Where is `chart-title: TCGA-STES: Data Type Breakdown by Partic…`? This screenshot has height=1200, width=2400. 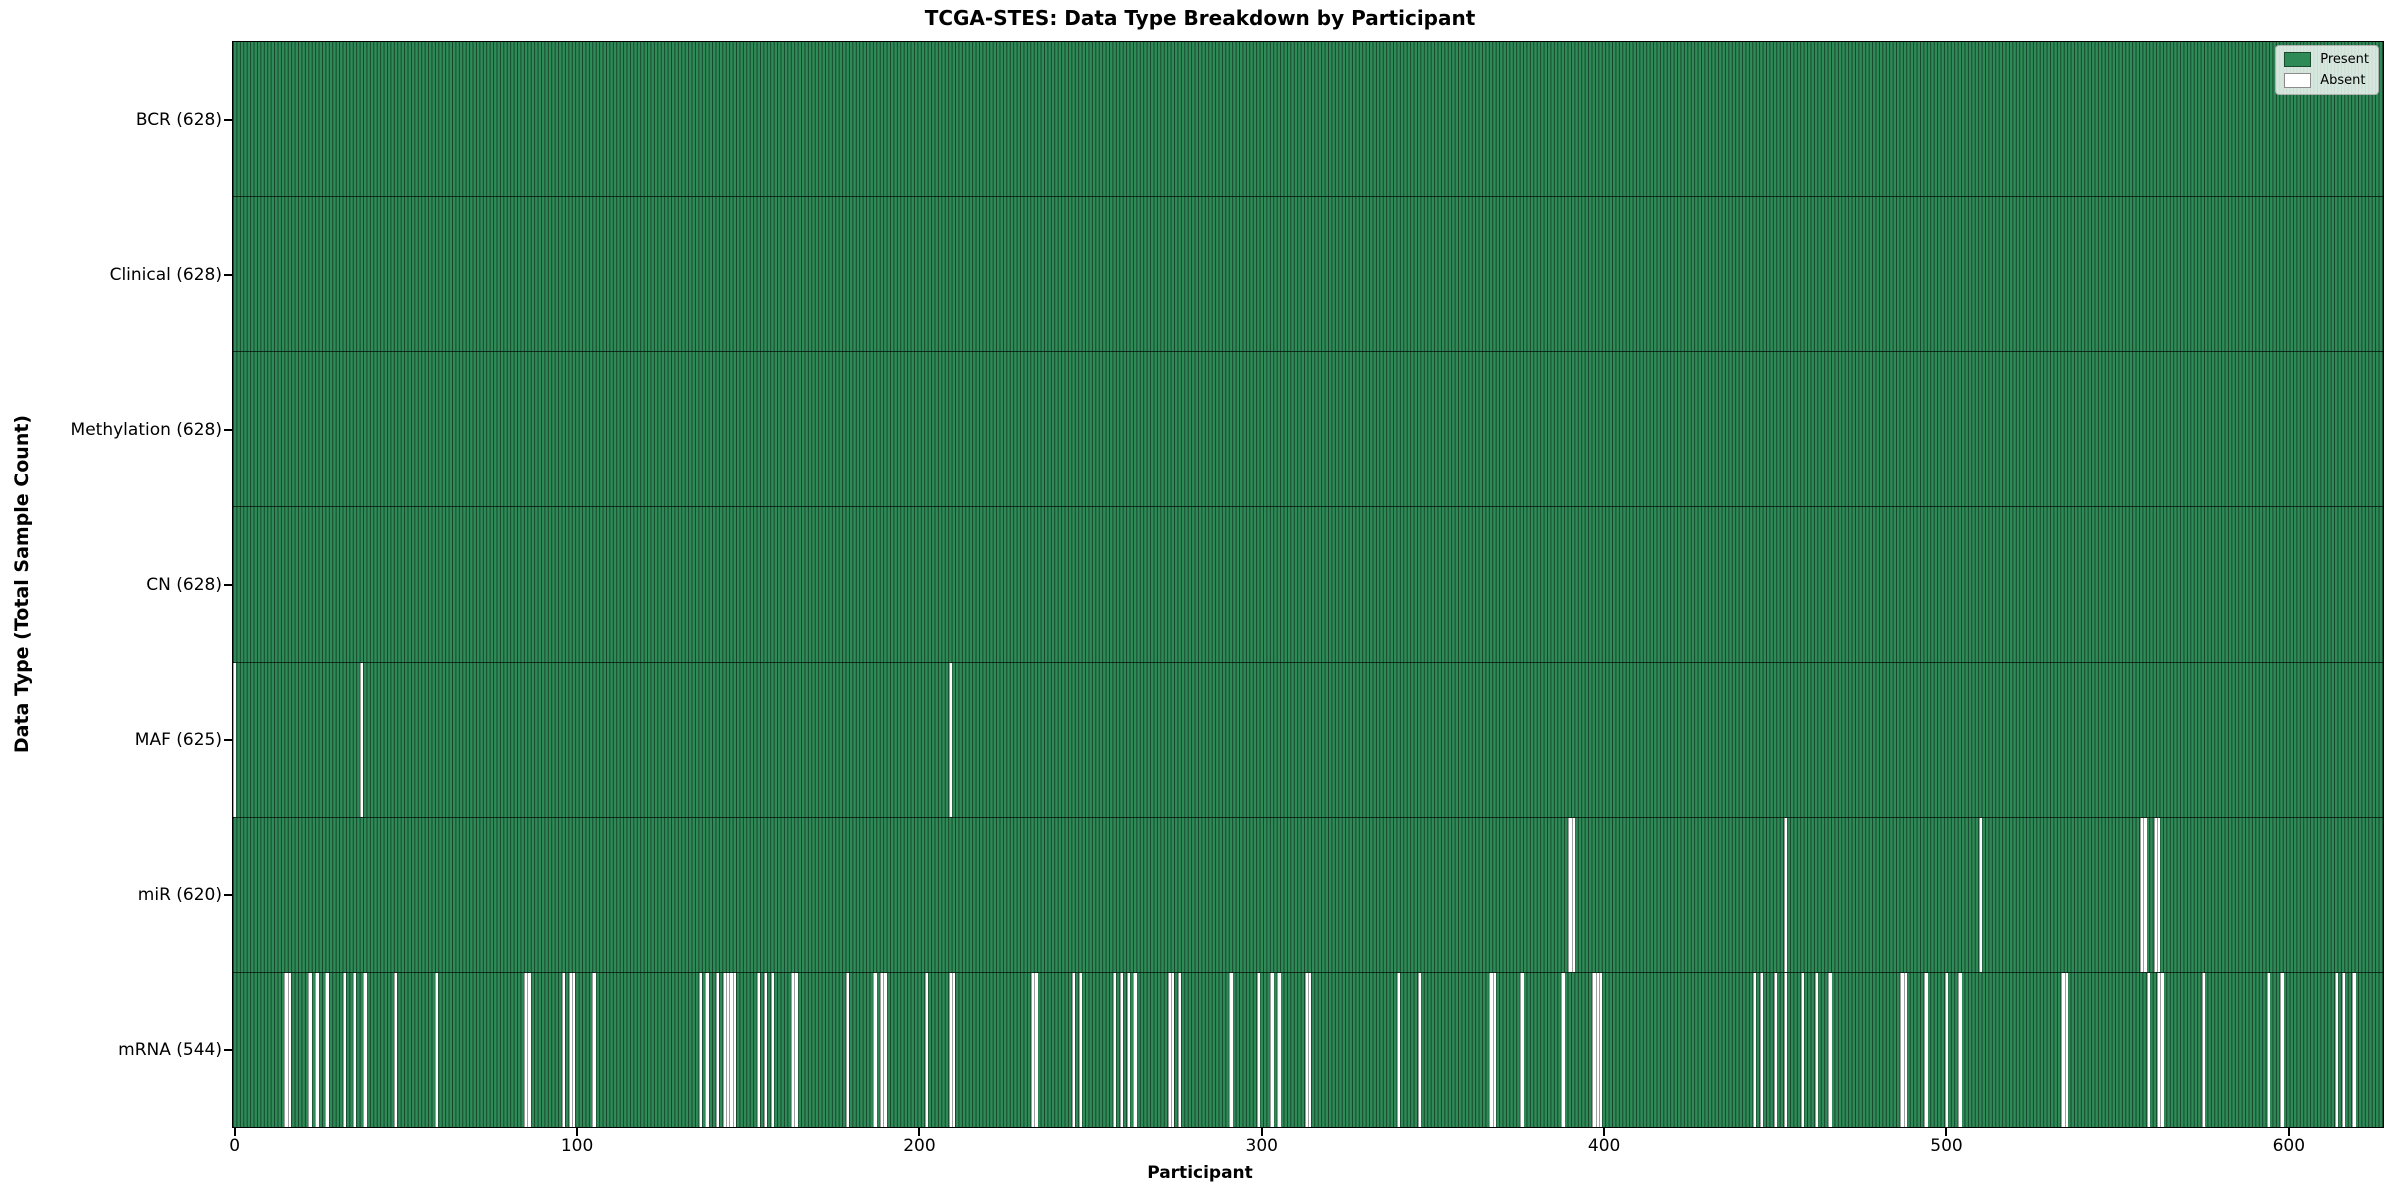 chart-title: TCGA-STES: Data Type Breakdown by Partic… is located at coordinates (1200, 18).